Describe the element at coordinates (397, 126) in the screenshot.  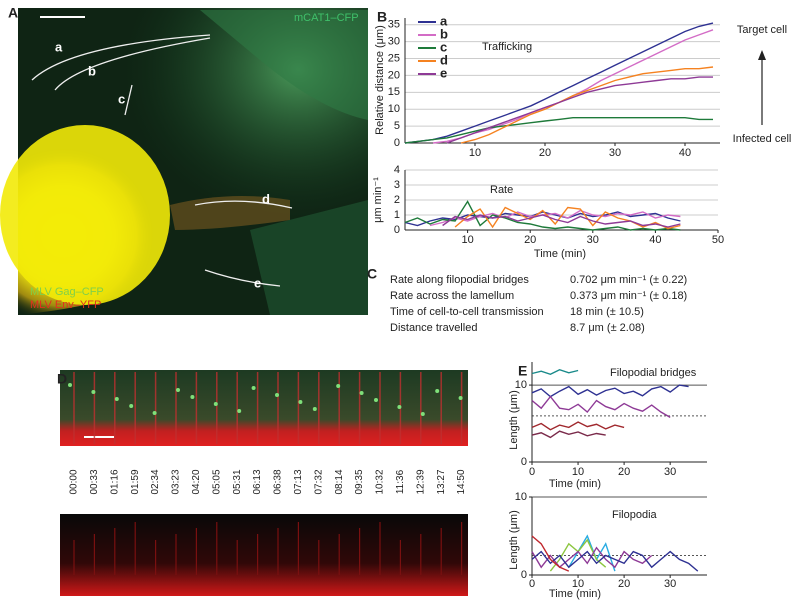
I see `y-tick-label: 5` at that location.